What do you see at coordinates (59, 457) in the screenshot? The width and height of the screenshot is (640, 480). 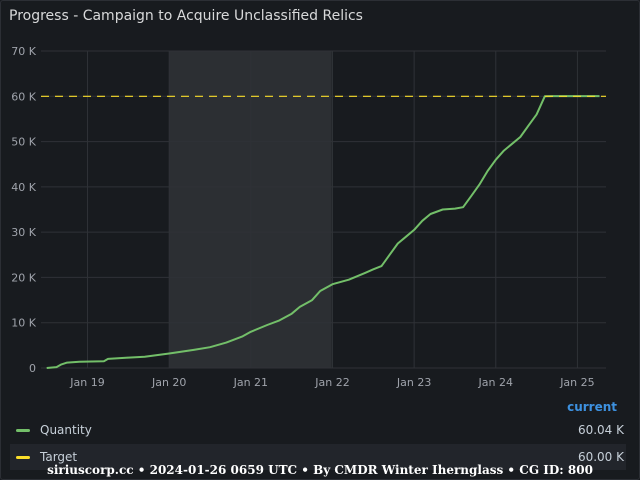 I see `legend-item-name: Target` at bounding box center [59, 457].